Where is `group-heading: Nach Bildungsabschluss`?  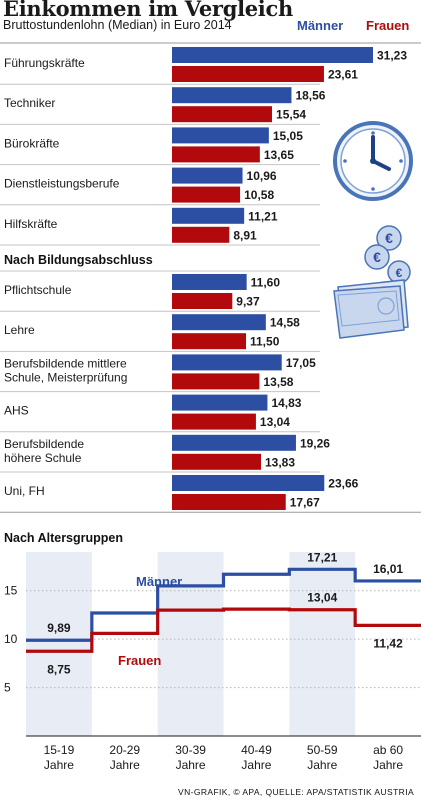
group-heading: Nach Bildungsabschluss is located at coordinates (78, 260).